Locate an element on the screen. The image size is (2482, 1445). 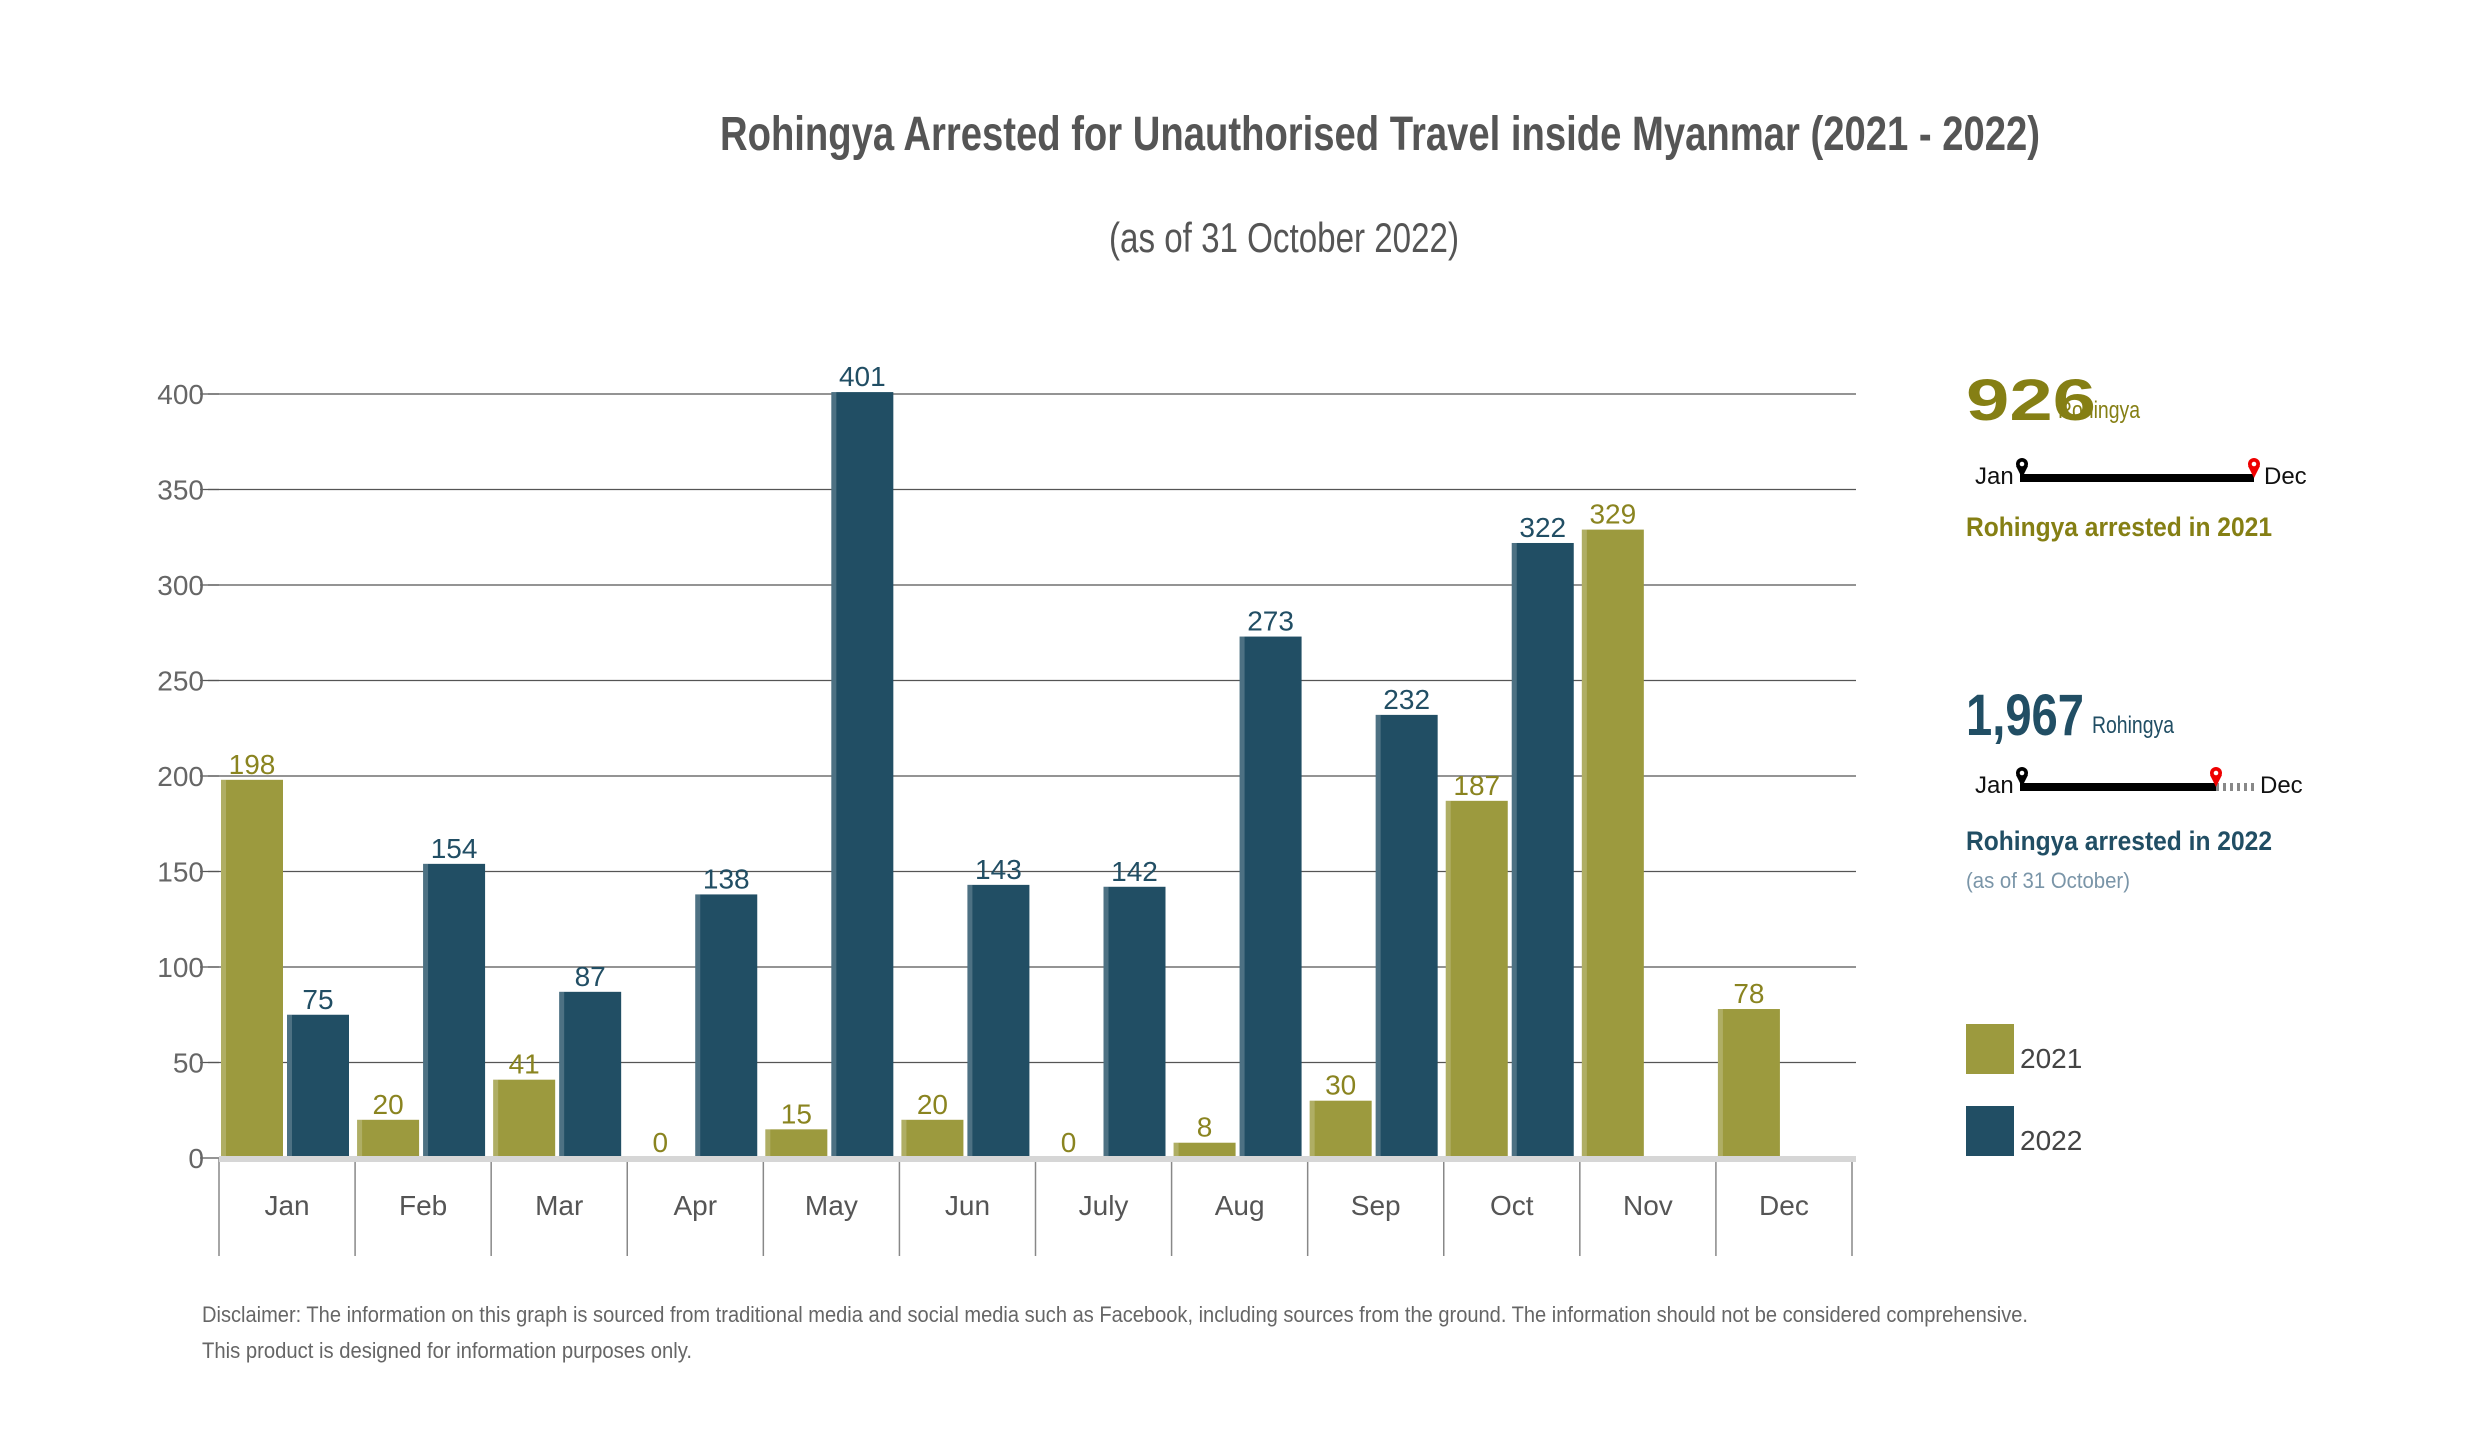
data-label: 154 is located at coordinates (454, 848).